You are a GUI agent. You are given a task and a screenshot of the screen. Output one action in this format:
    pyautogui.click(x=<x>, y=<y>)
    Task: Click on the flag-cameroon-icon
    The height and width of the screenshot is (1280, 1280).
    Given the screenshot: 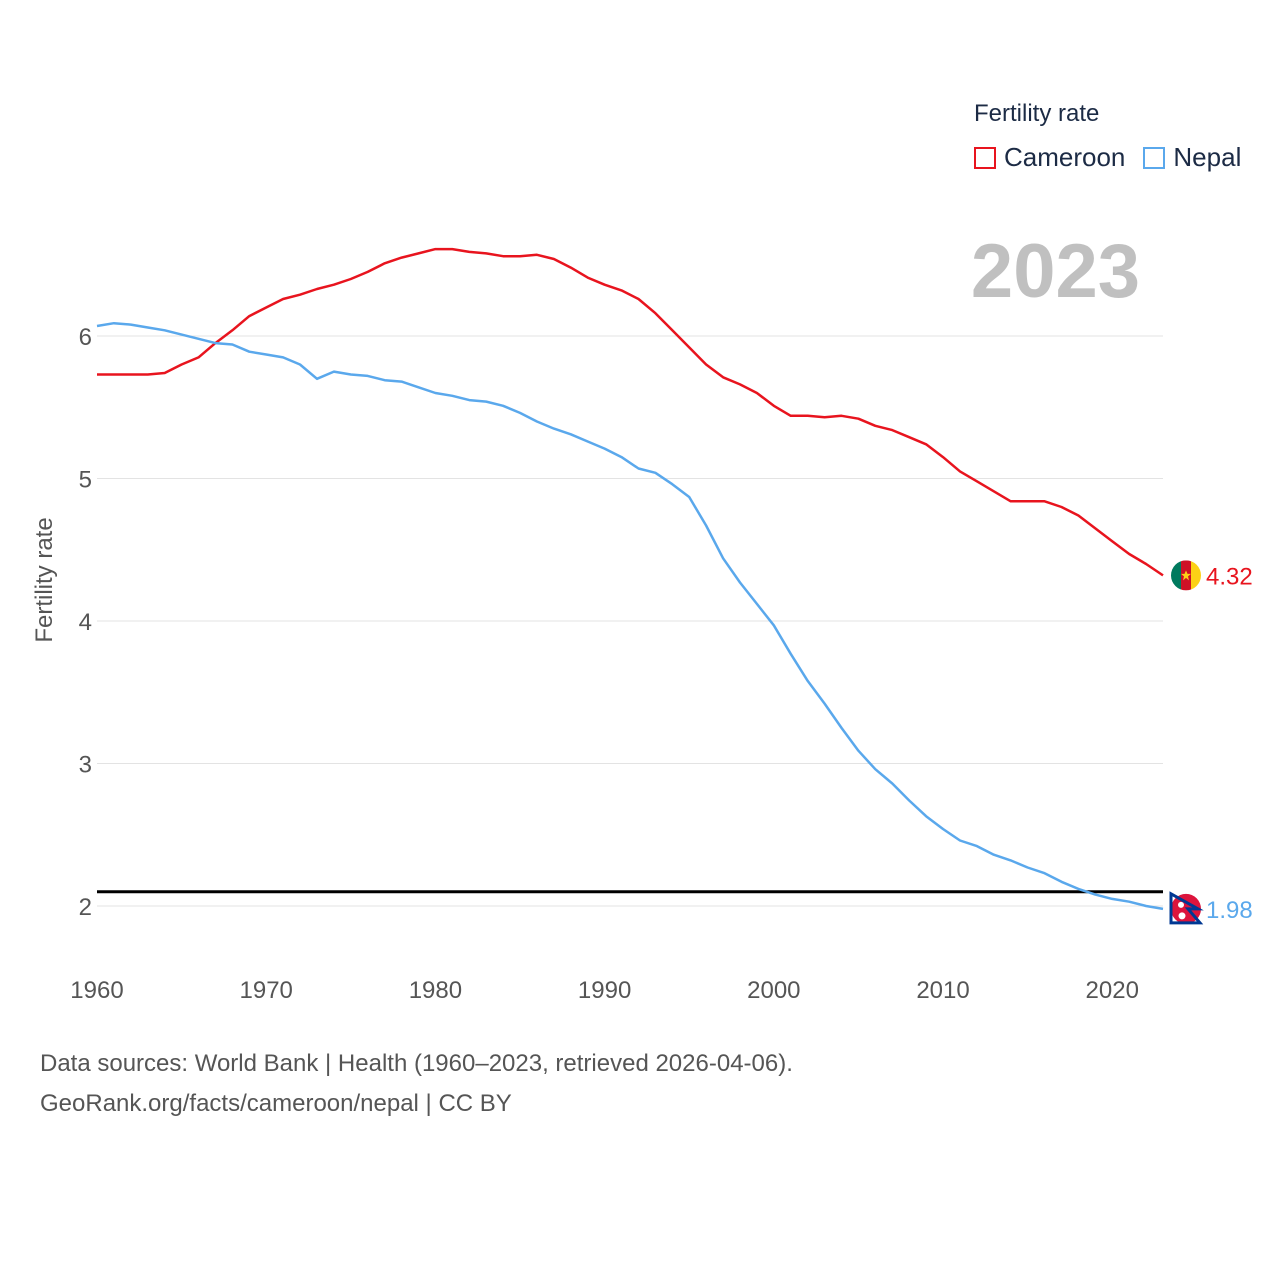 What is the action you would take?
    pyautogui.click(x=1186, y=575)
    